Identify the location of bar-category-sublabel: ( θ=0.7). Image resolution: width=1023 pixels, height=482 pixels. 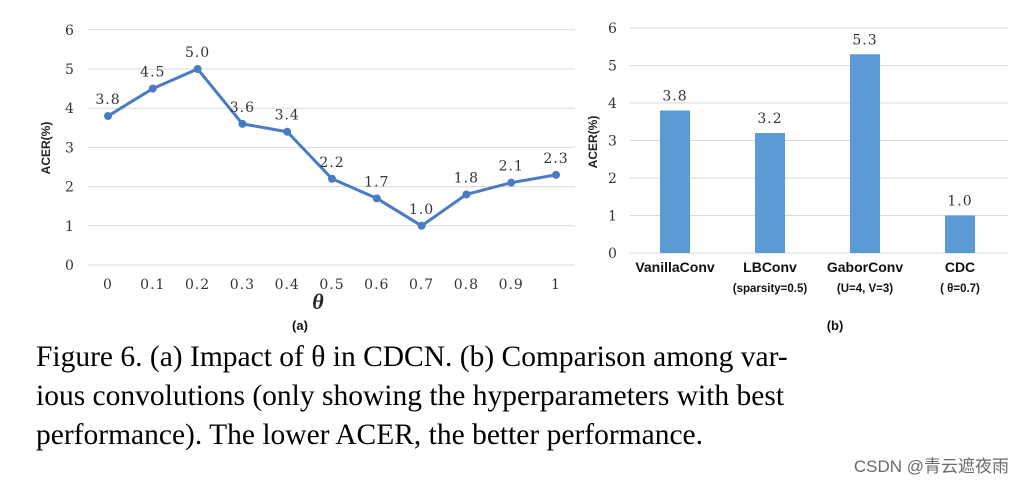
(960, 289).